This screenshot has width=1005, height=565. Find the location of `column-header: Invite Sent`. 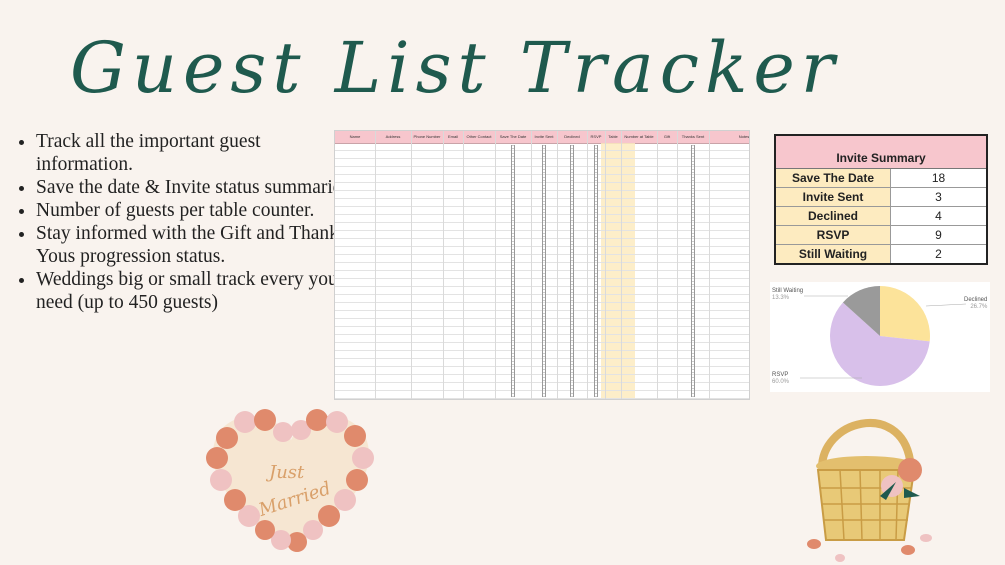

column-header: Invite Sent is located at coordinates (544, 136).